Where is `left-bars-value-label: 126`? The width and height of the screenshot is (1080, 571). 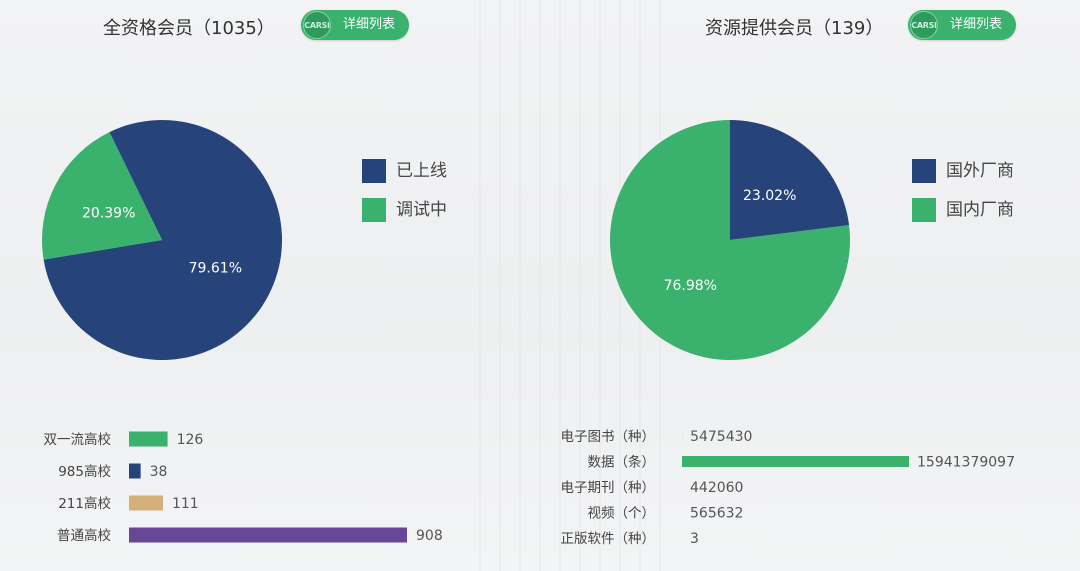
left-bars-value-label: 126 is located at coordinates (190, 440).